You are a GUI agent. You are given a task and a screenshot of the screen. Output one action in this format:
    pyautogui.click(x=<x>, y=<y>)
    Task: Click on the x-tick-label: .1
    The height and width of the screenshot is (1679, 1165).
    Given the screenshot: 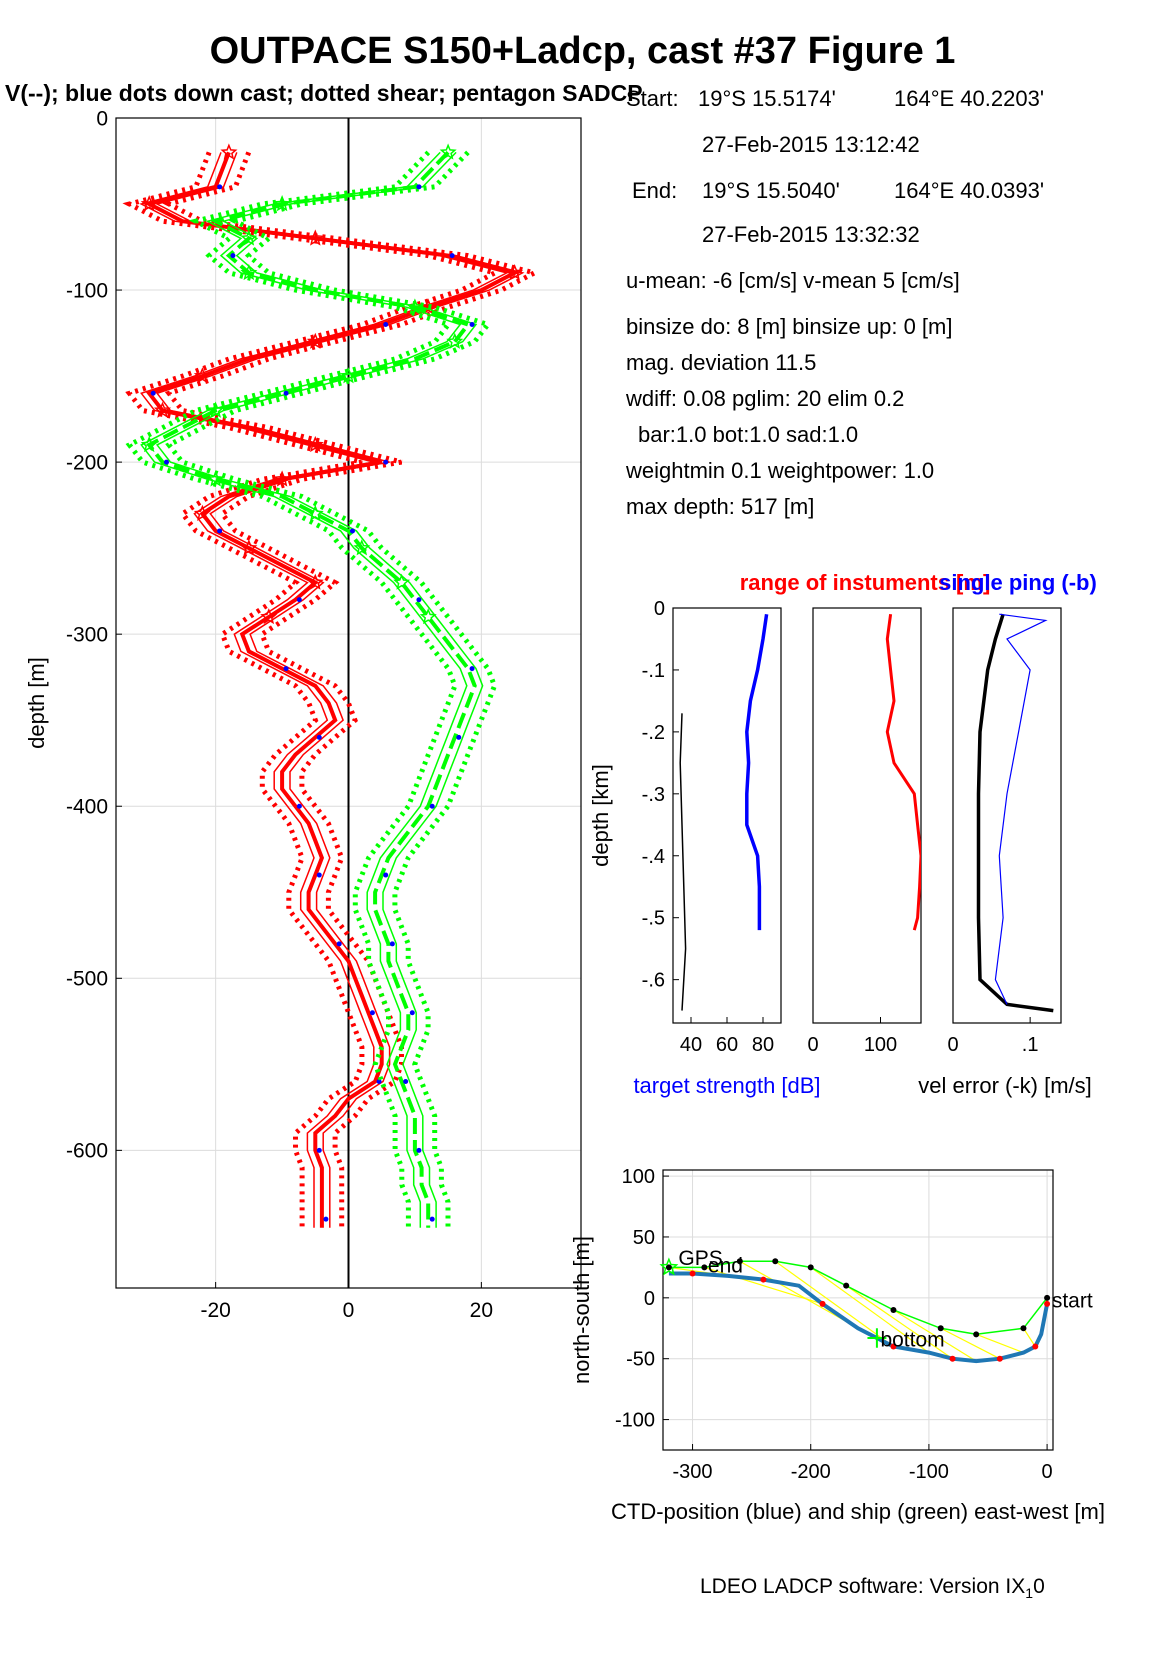 What is the action you would take?
    pyautogui.click(x=1030, y=1045)
    